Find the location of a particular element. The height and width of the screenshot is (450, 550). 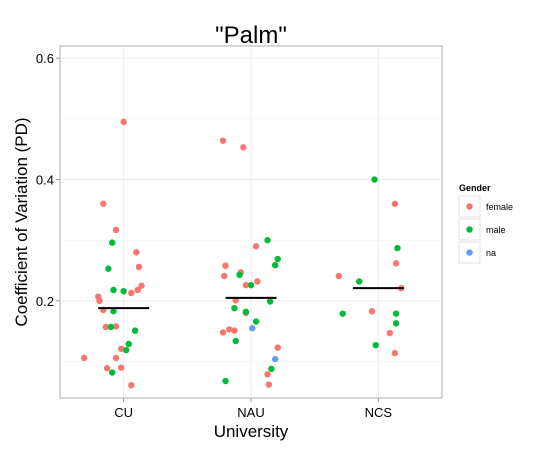

y-axis-title: Coefficient of Variation (PD) is located at coordinates (21, 221).